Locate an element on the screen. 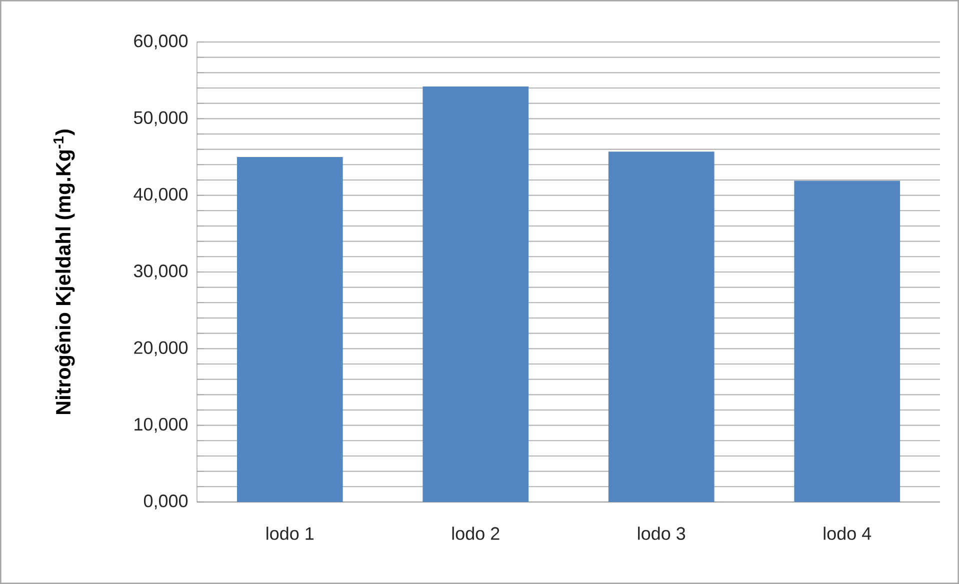  y-tick-label: 0,000 is located at coordinates (166, 502).